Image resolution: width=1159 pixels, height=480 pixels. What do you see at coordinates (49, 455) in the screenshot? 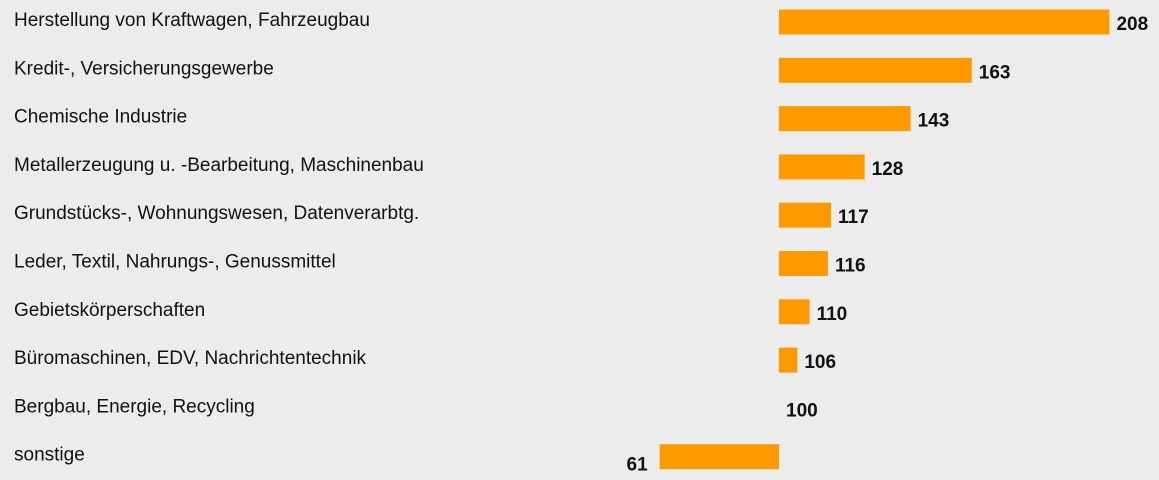
I see `category-label: sonstige` at bounding box center [49, 455].